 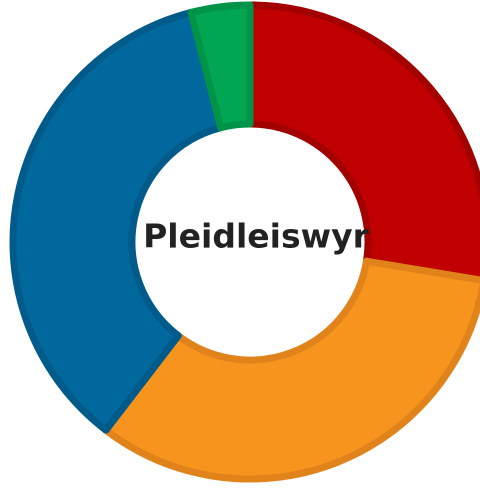 I want to click on donut-slice, so click(x=220, y=66).